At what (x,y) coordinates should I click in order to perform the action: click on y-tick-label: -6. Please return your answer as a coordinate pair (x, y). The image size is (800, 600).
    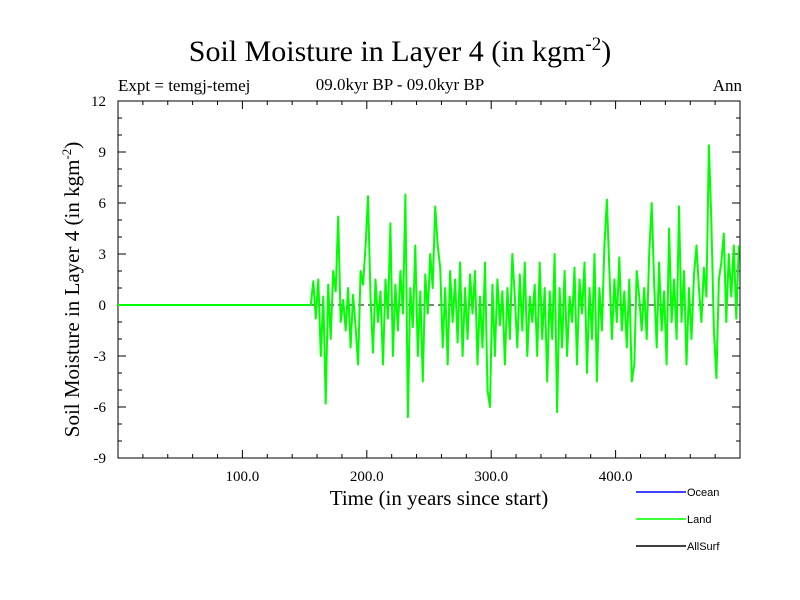
    Looking at the image, I should click on (100, 408).